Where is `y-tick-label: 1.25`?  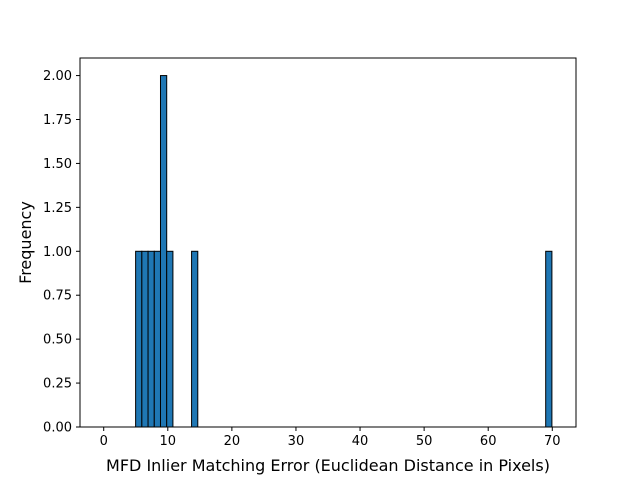 y-tick-label: 1.25 is located at coordinates (57, 208).